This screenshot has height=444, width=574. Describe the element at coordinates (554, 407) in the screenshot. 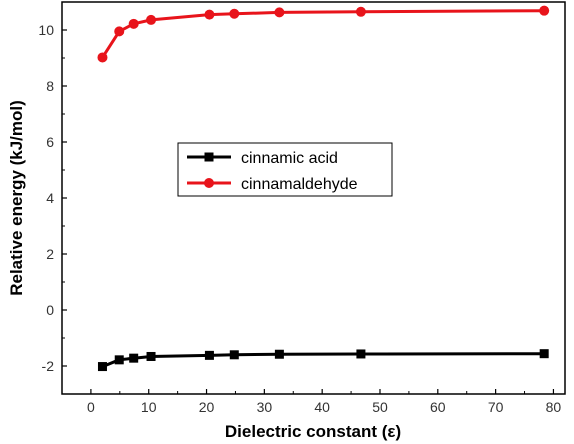

I see `x-tick-label: 80` at that location.